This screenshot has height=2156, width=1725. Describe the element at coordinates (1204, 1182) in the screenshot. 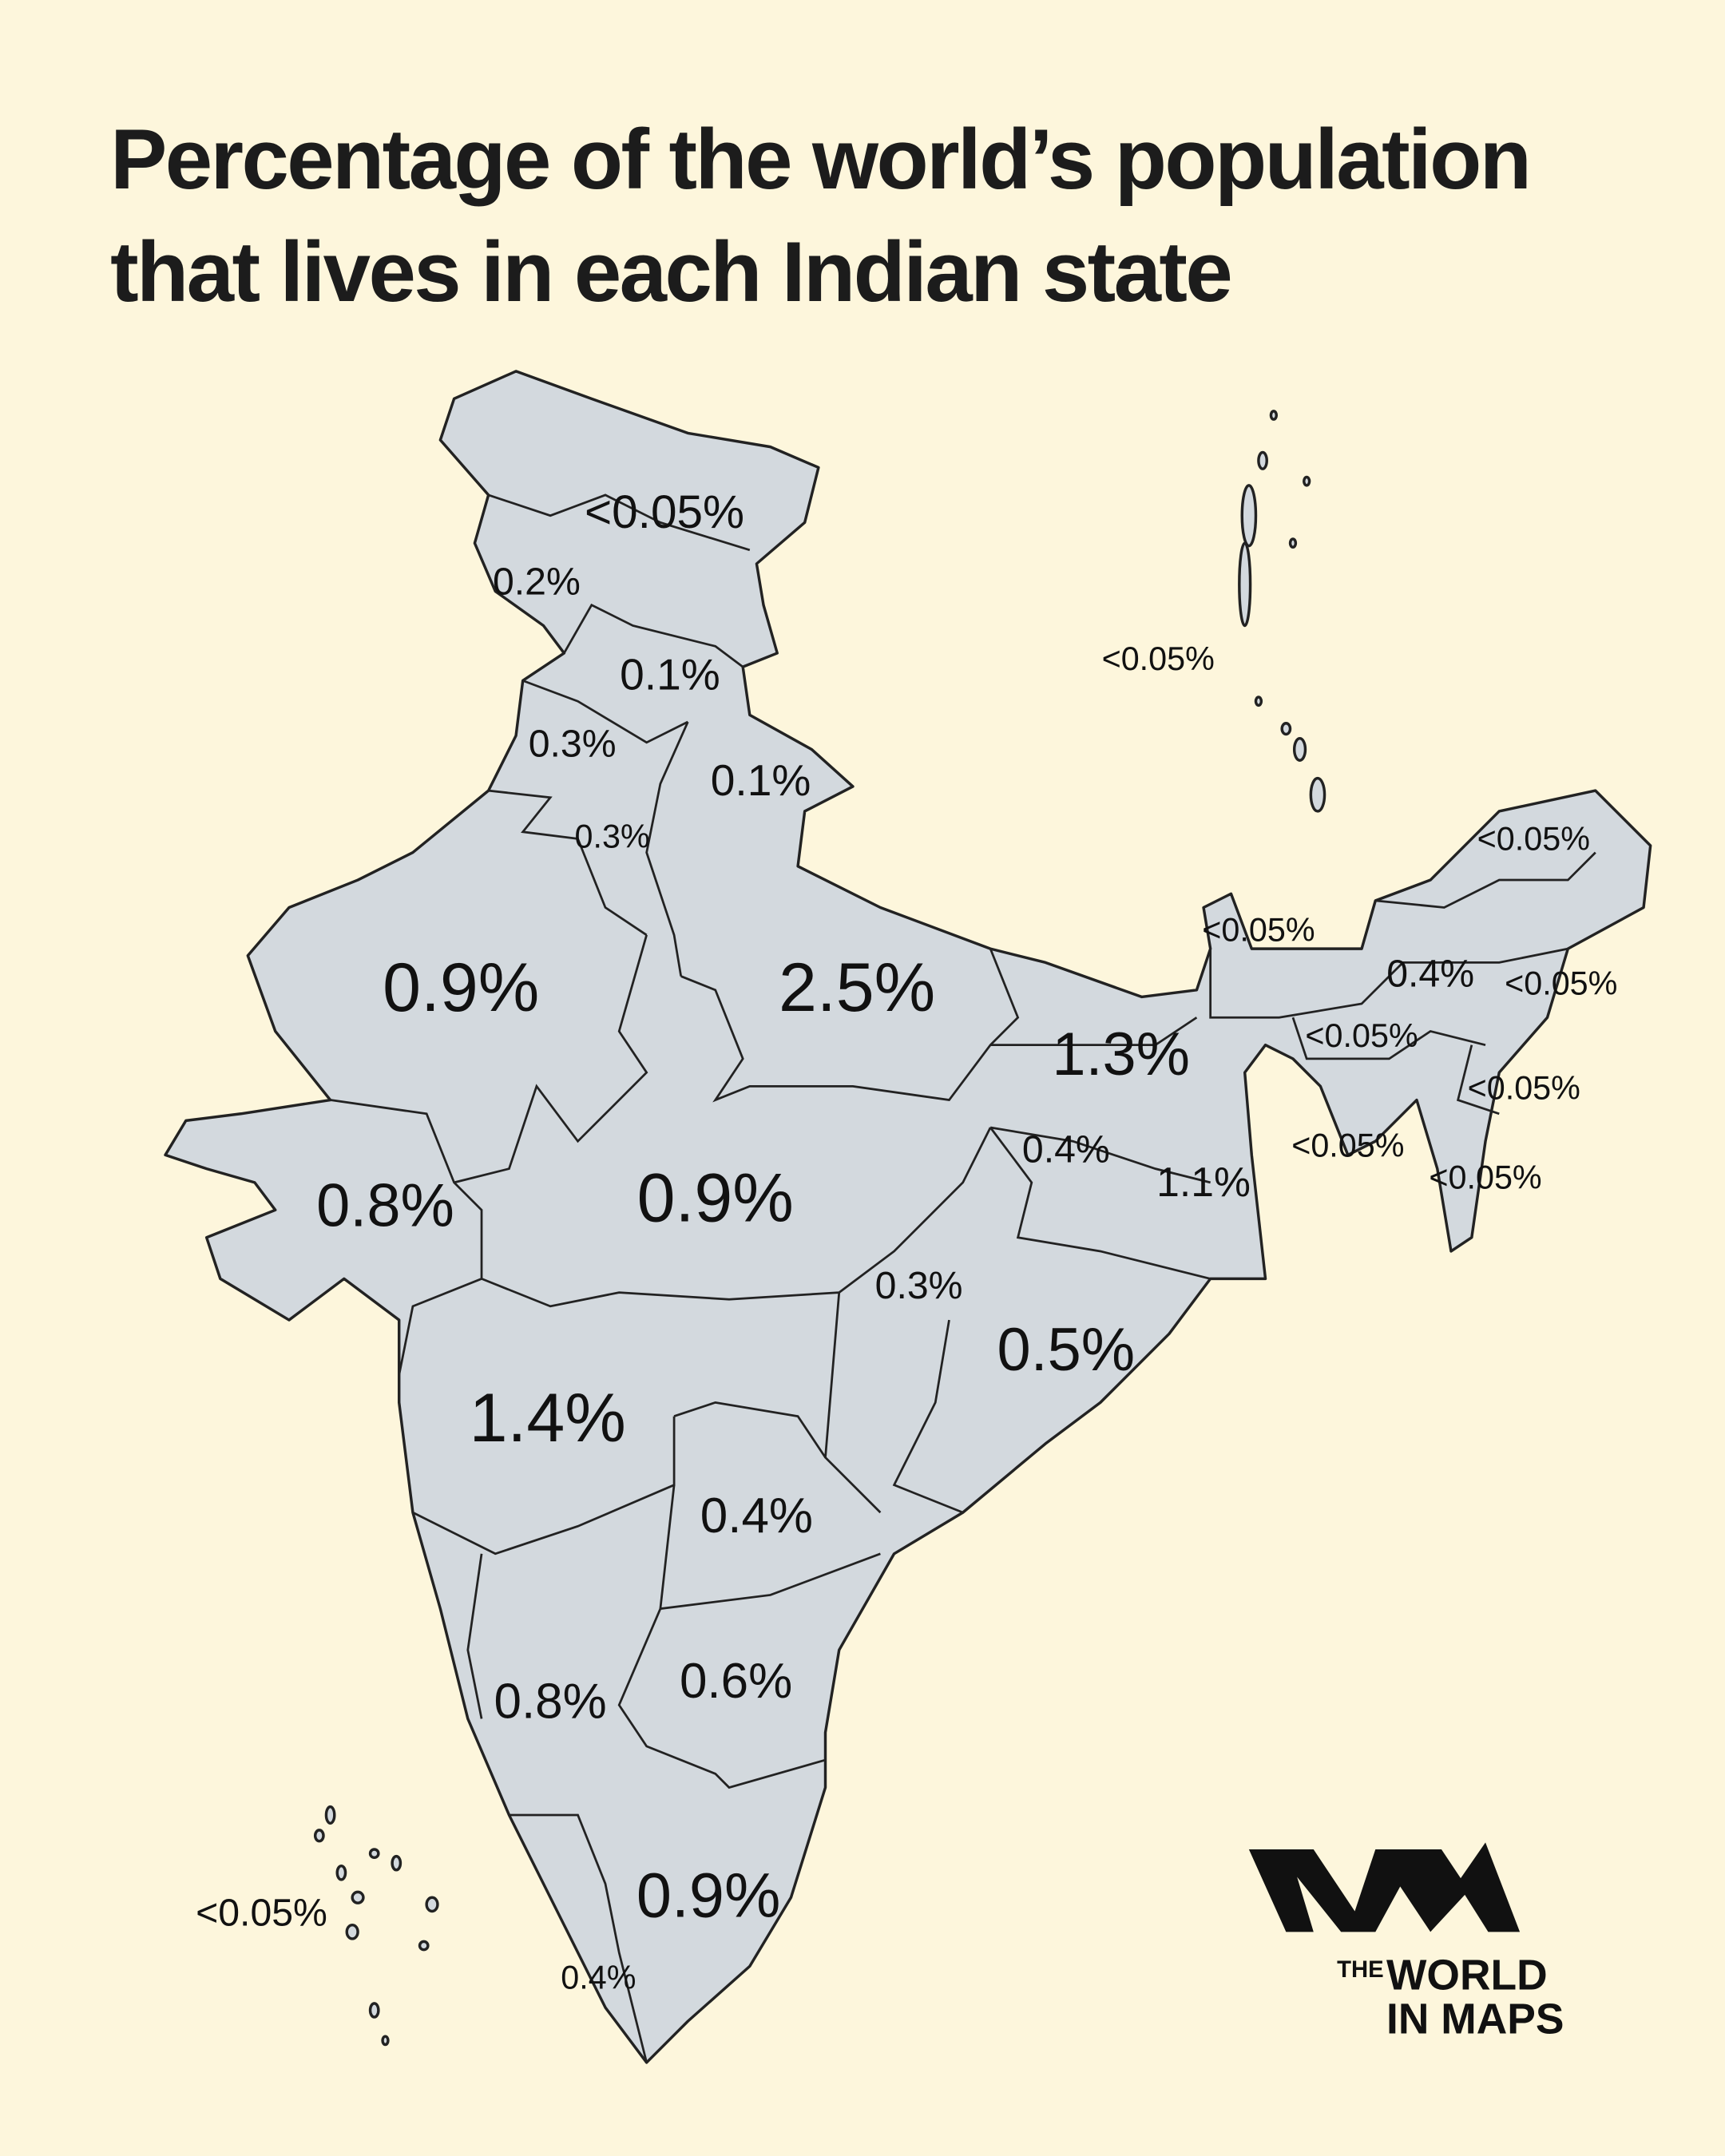

I see `region-label: 1.1%` at that location.